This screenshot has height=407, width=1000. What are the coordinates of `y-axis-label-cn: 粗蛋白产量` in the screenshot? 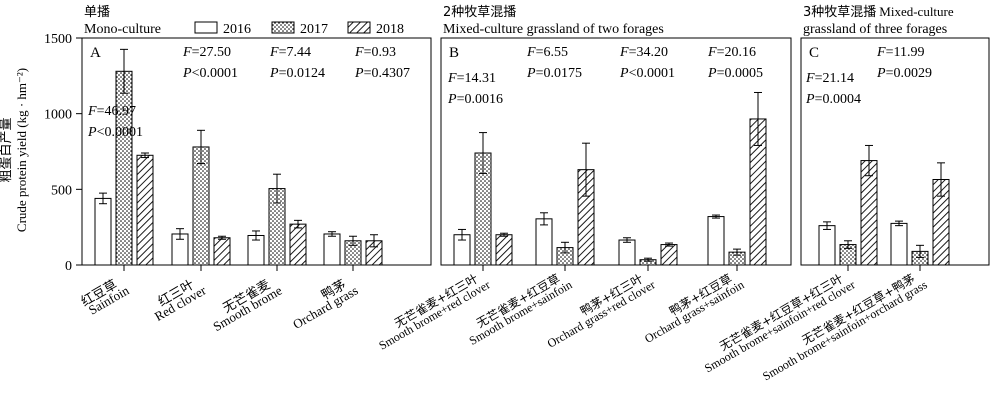 It's located at (7, 149).